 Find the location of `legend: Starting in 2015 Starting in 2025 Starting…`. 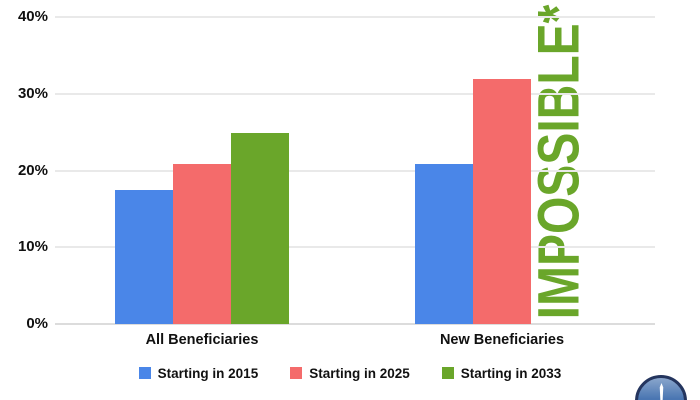

legend: Starting in 2015 Starting in 2025 Starting… is located at coordinates (350, 373).